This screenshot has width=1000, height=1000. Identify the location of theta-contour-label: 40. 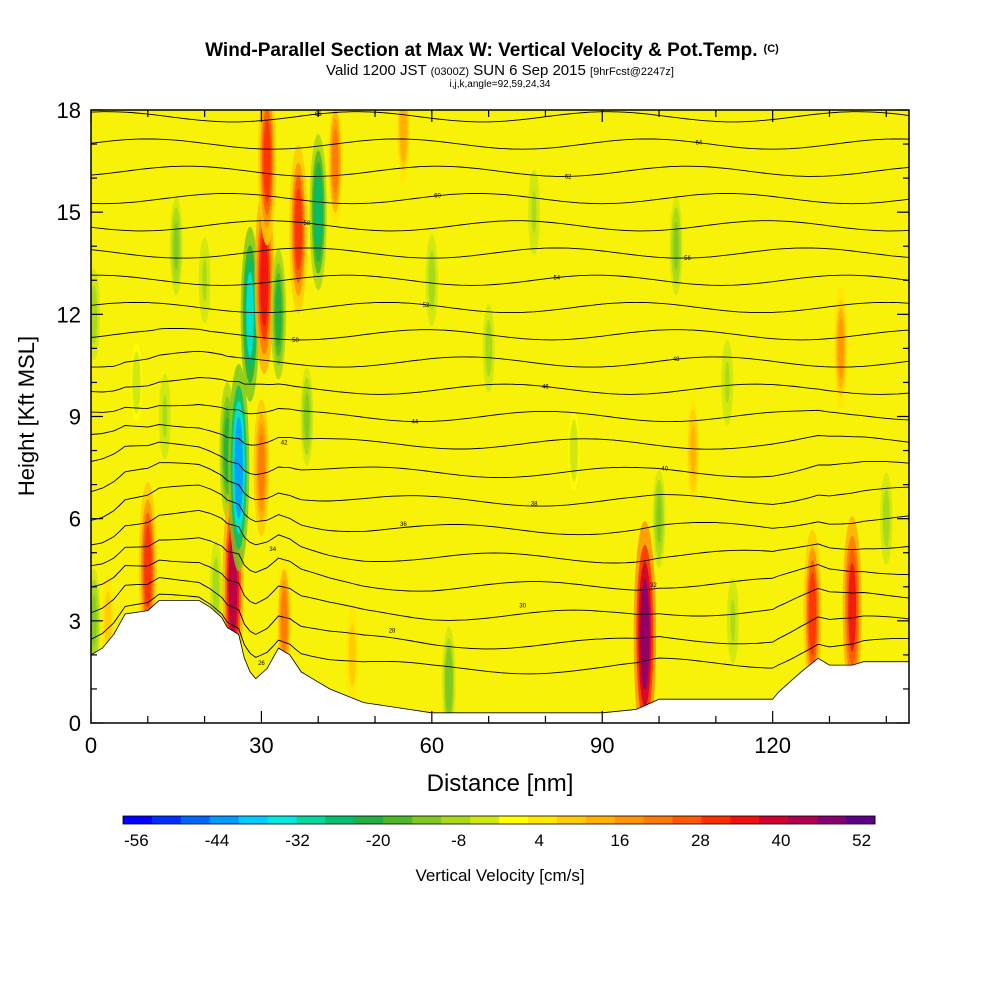
(664, 469).